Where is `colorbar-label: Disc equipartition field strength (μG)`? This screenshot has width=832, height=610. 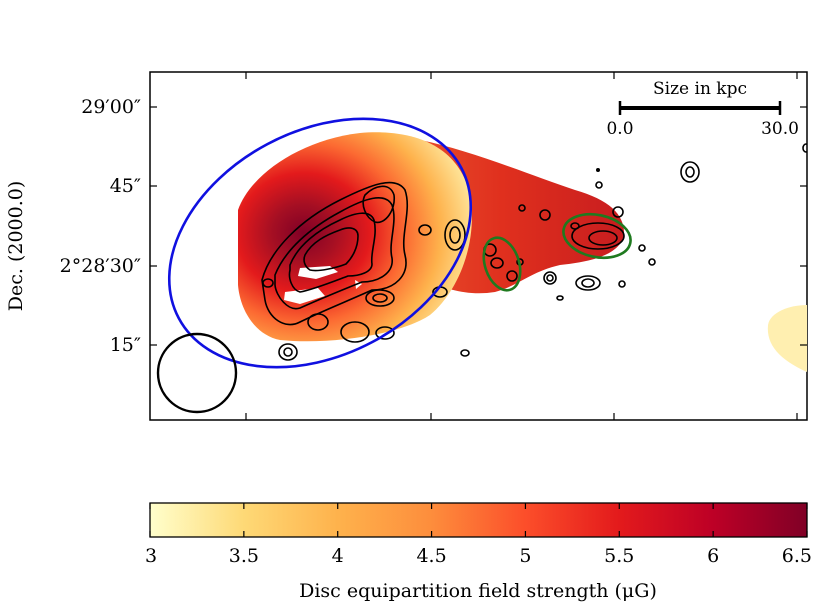 colorbar-label: Disc equipartition field strength (μG) is located at coordinates (478, 591).